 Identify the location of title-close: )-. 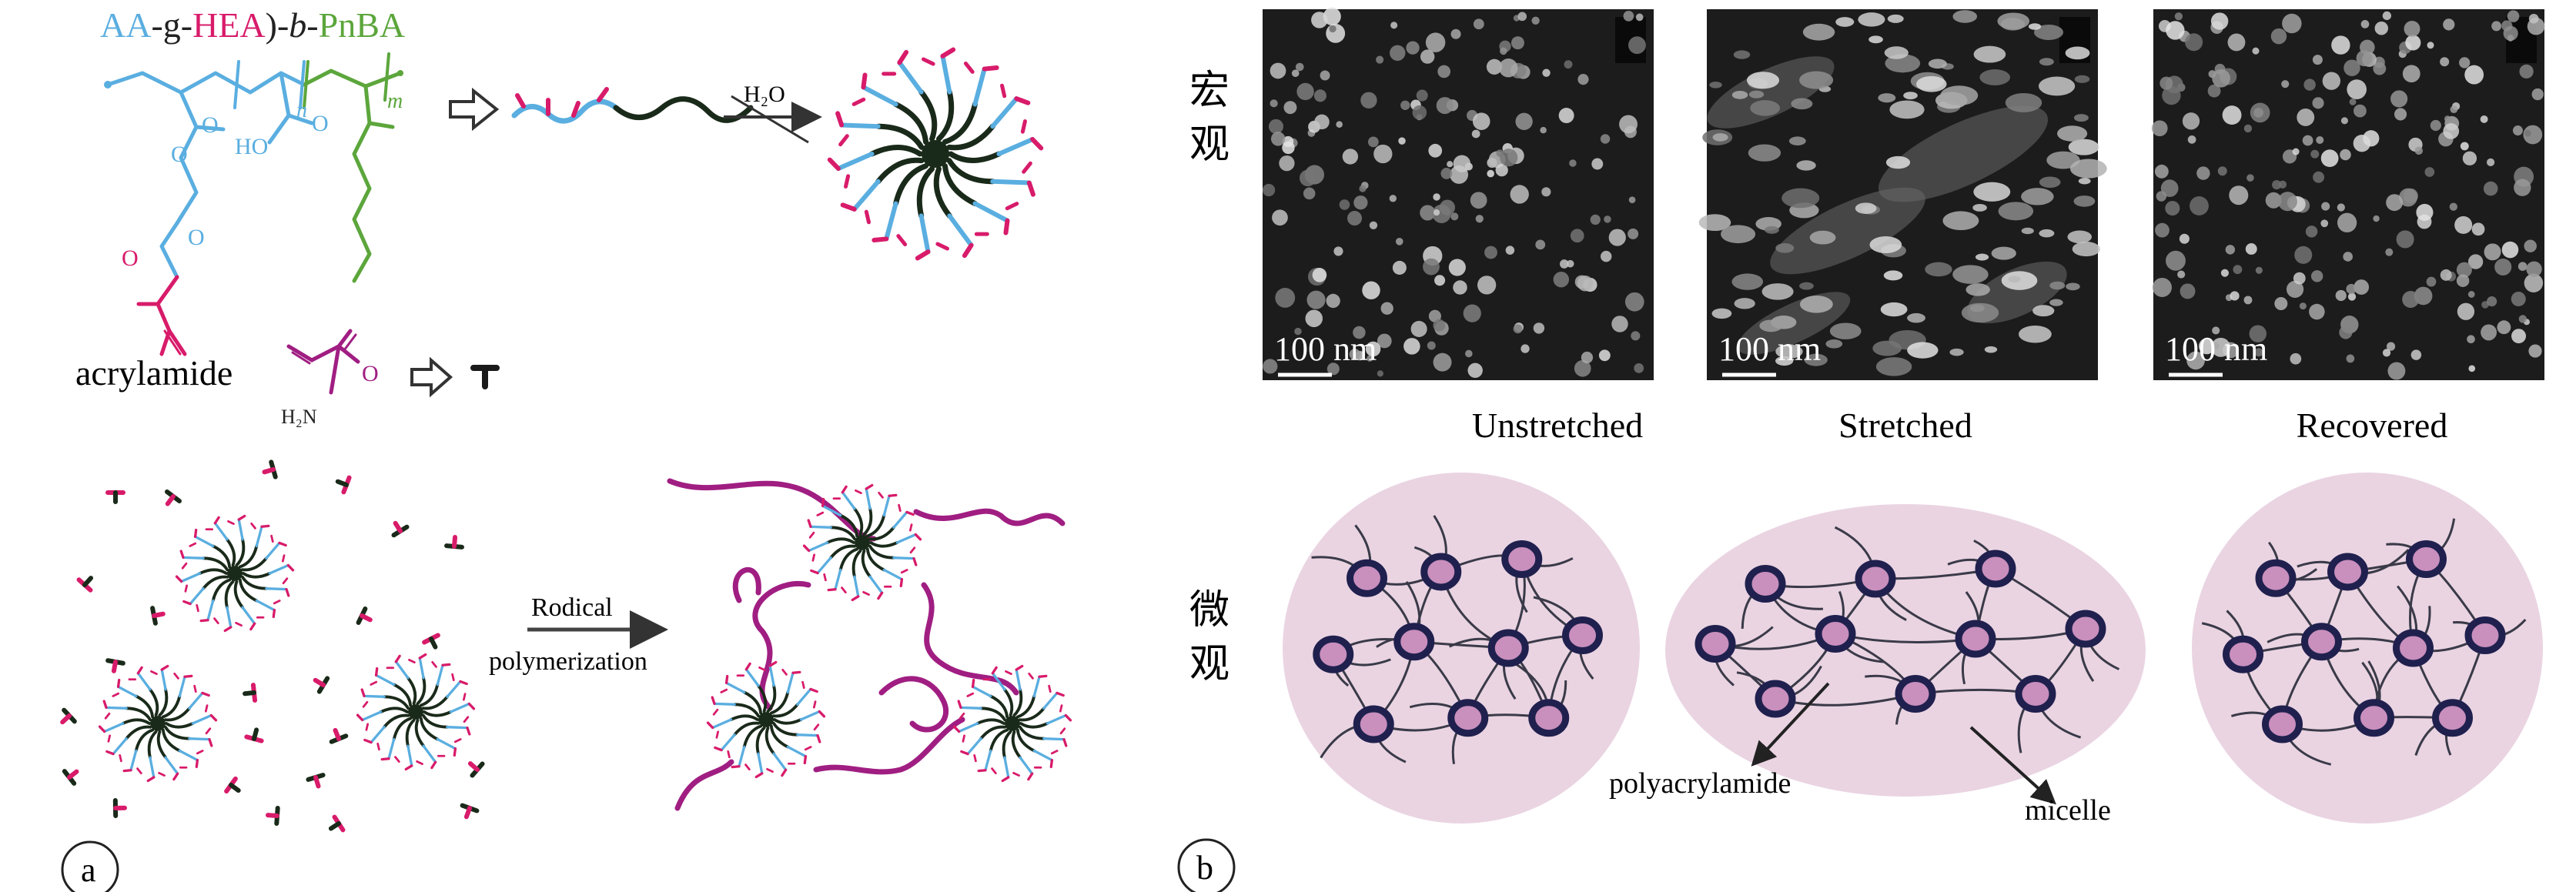
(278, 25).